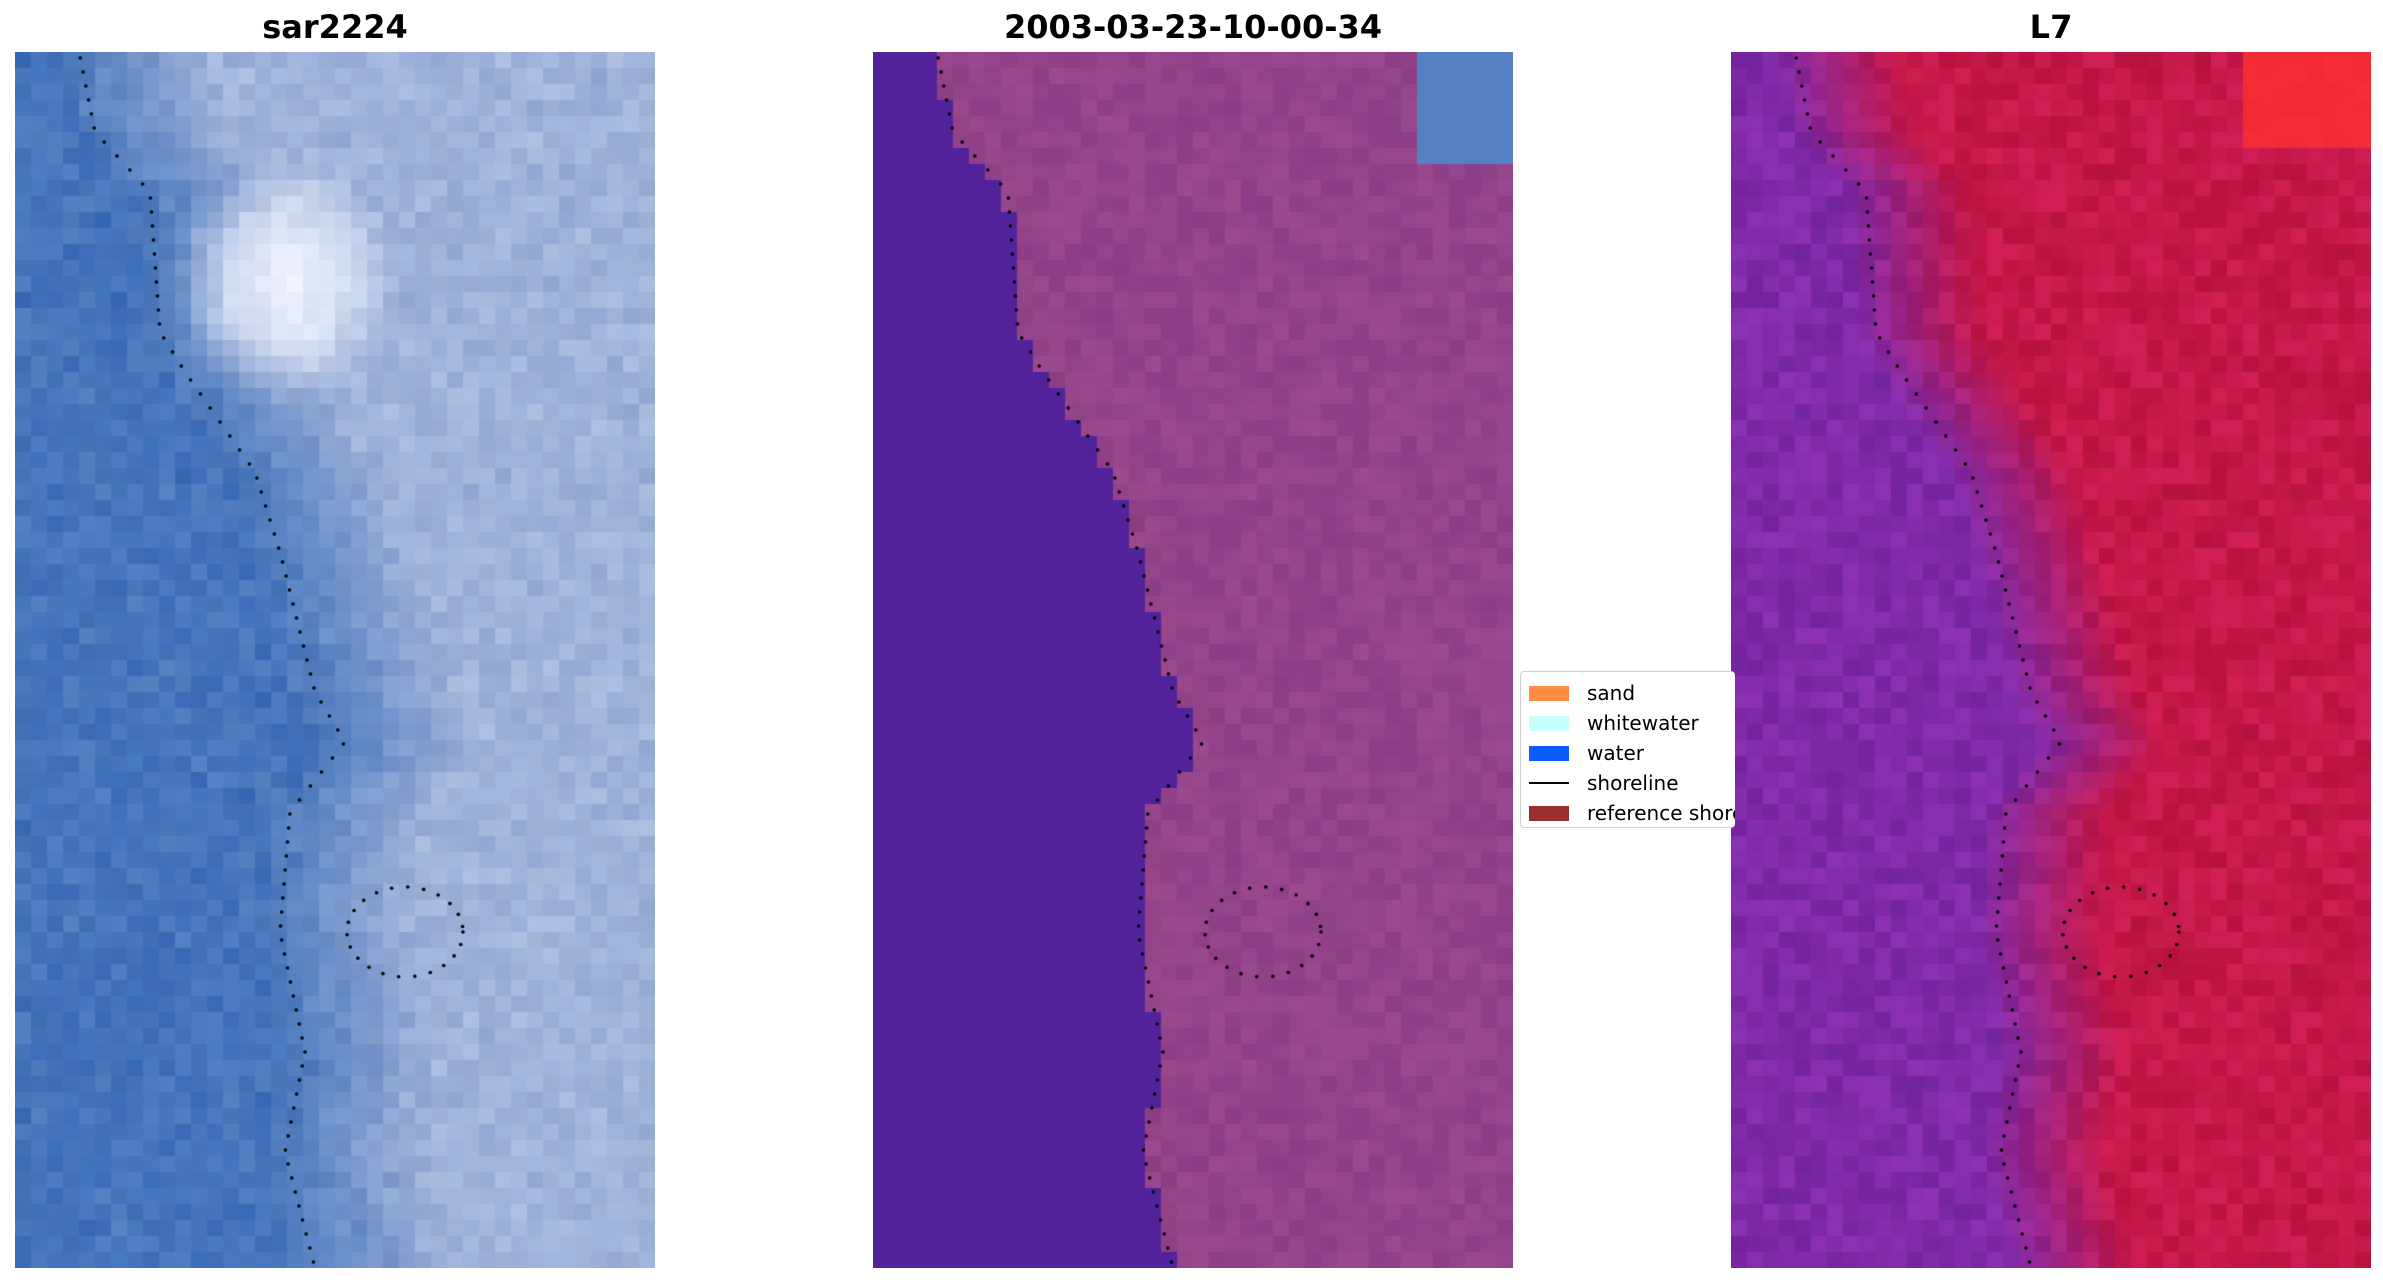 The image size is (2383, 1283). What do you see at coordinates (1615, 753) in the screenshot?
I see `legend-label: water` at bounding box center [1615, 753].